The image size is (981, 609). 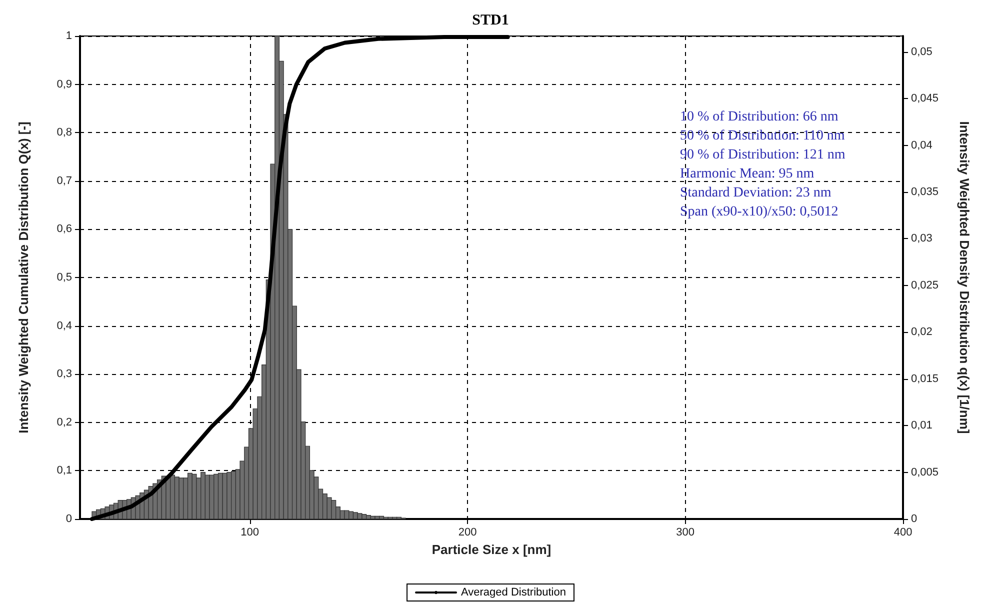 I want to click on x-tick-label: 100, so click(x=250, y=532).